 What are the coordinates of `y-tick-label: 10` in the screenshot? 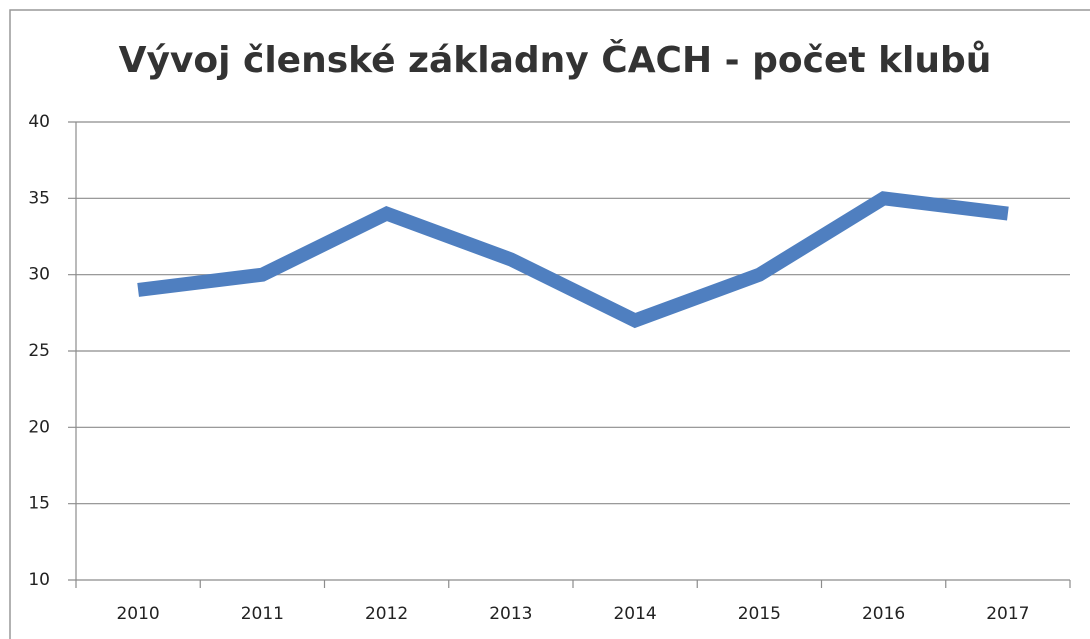 It's located at (39, 580).